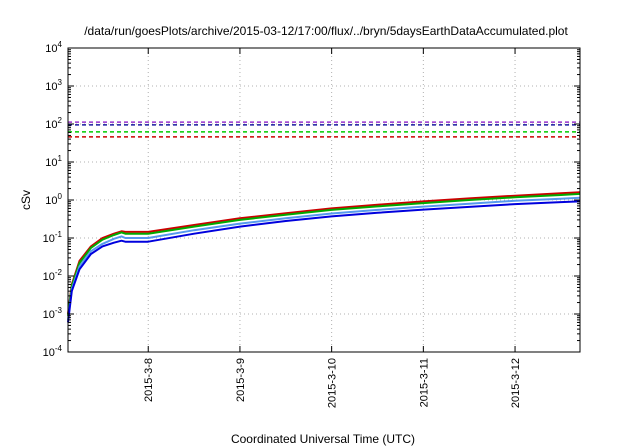 This screenshot has width=640, height=448. What do you see at coordinates (26, 200) in the screenshot?
I see `y-axis-label: cSv` at bounding box center [26, 200].